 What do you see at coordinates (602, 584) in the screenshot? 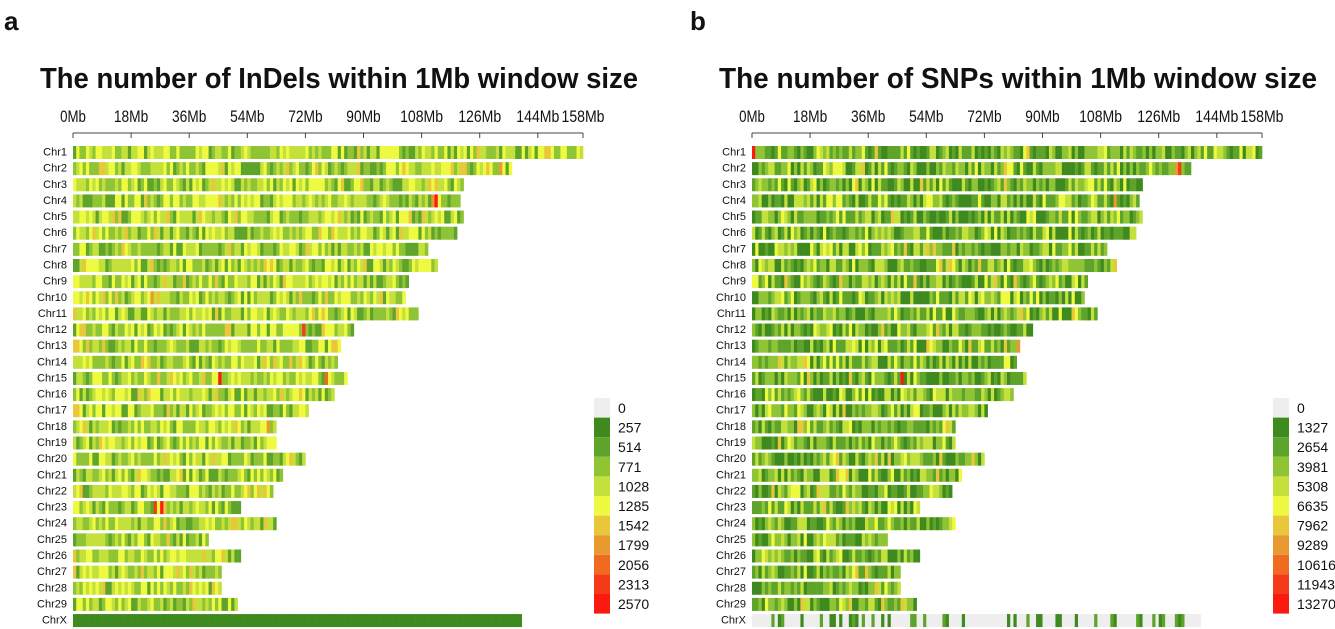
I see `legend-swatch` at bounding box center [602, 584].